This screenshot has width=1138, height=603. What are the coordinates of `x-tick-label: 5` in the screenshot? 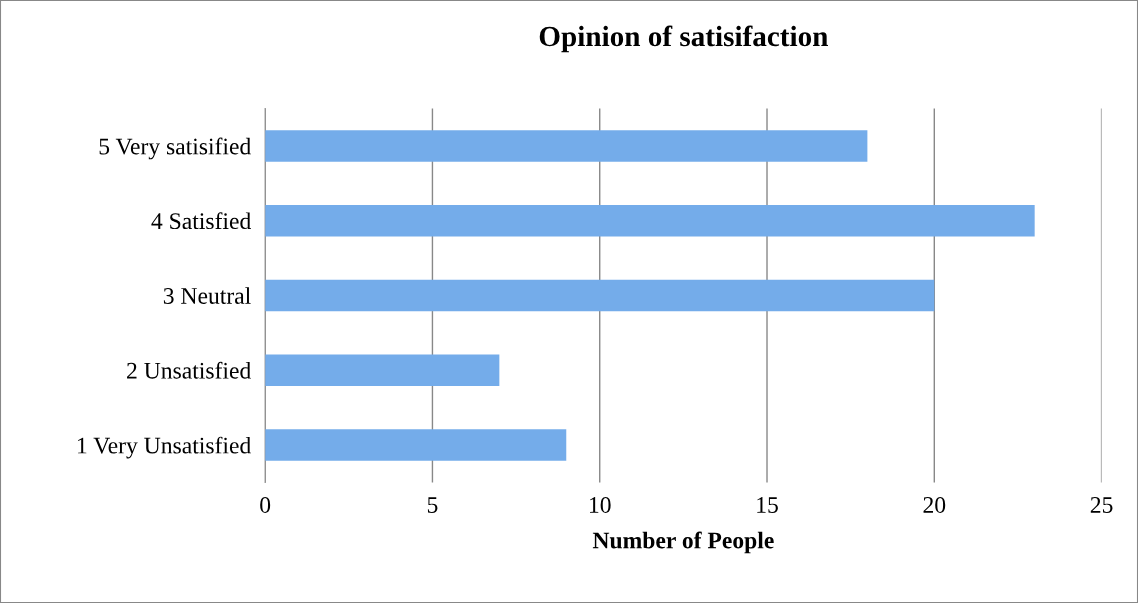 It's located at (432, 505).